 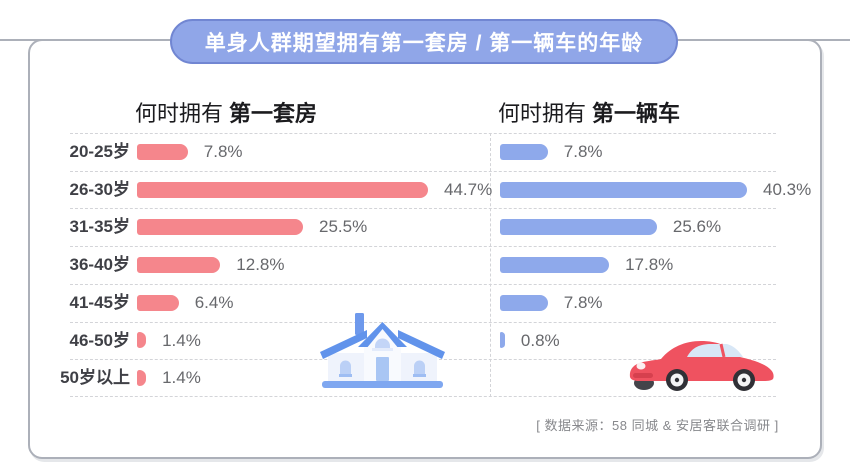 I want to click on category-label: 36-40岁, so click(x=99, y=265).